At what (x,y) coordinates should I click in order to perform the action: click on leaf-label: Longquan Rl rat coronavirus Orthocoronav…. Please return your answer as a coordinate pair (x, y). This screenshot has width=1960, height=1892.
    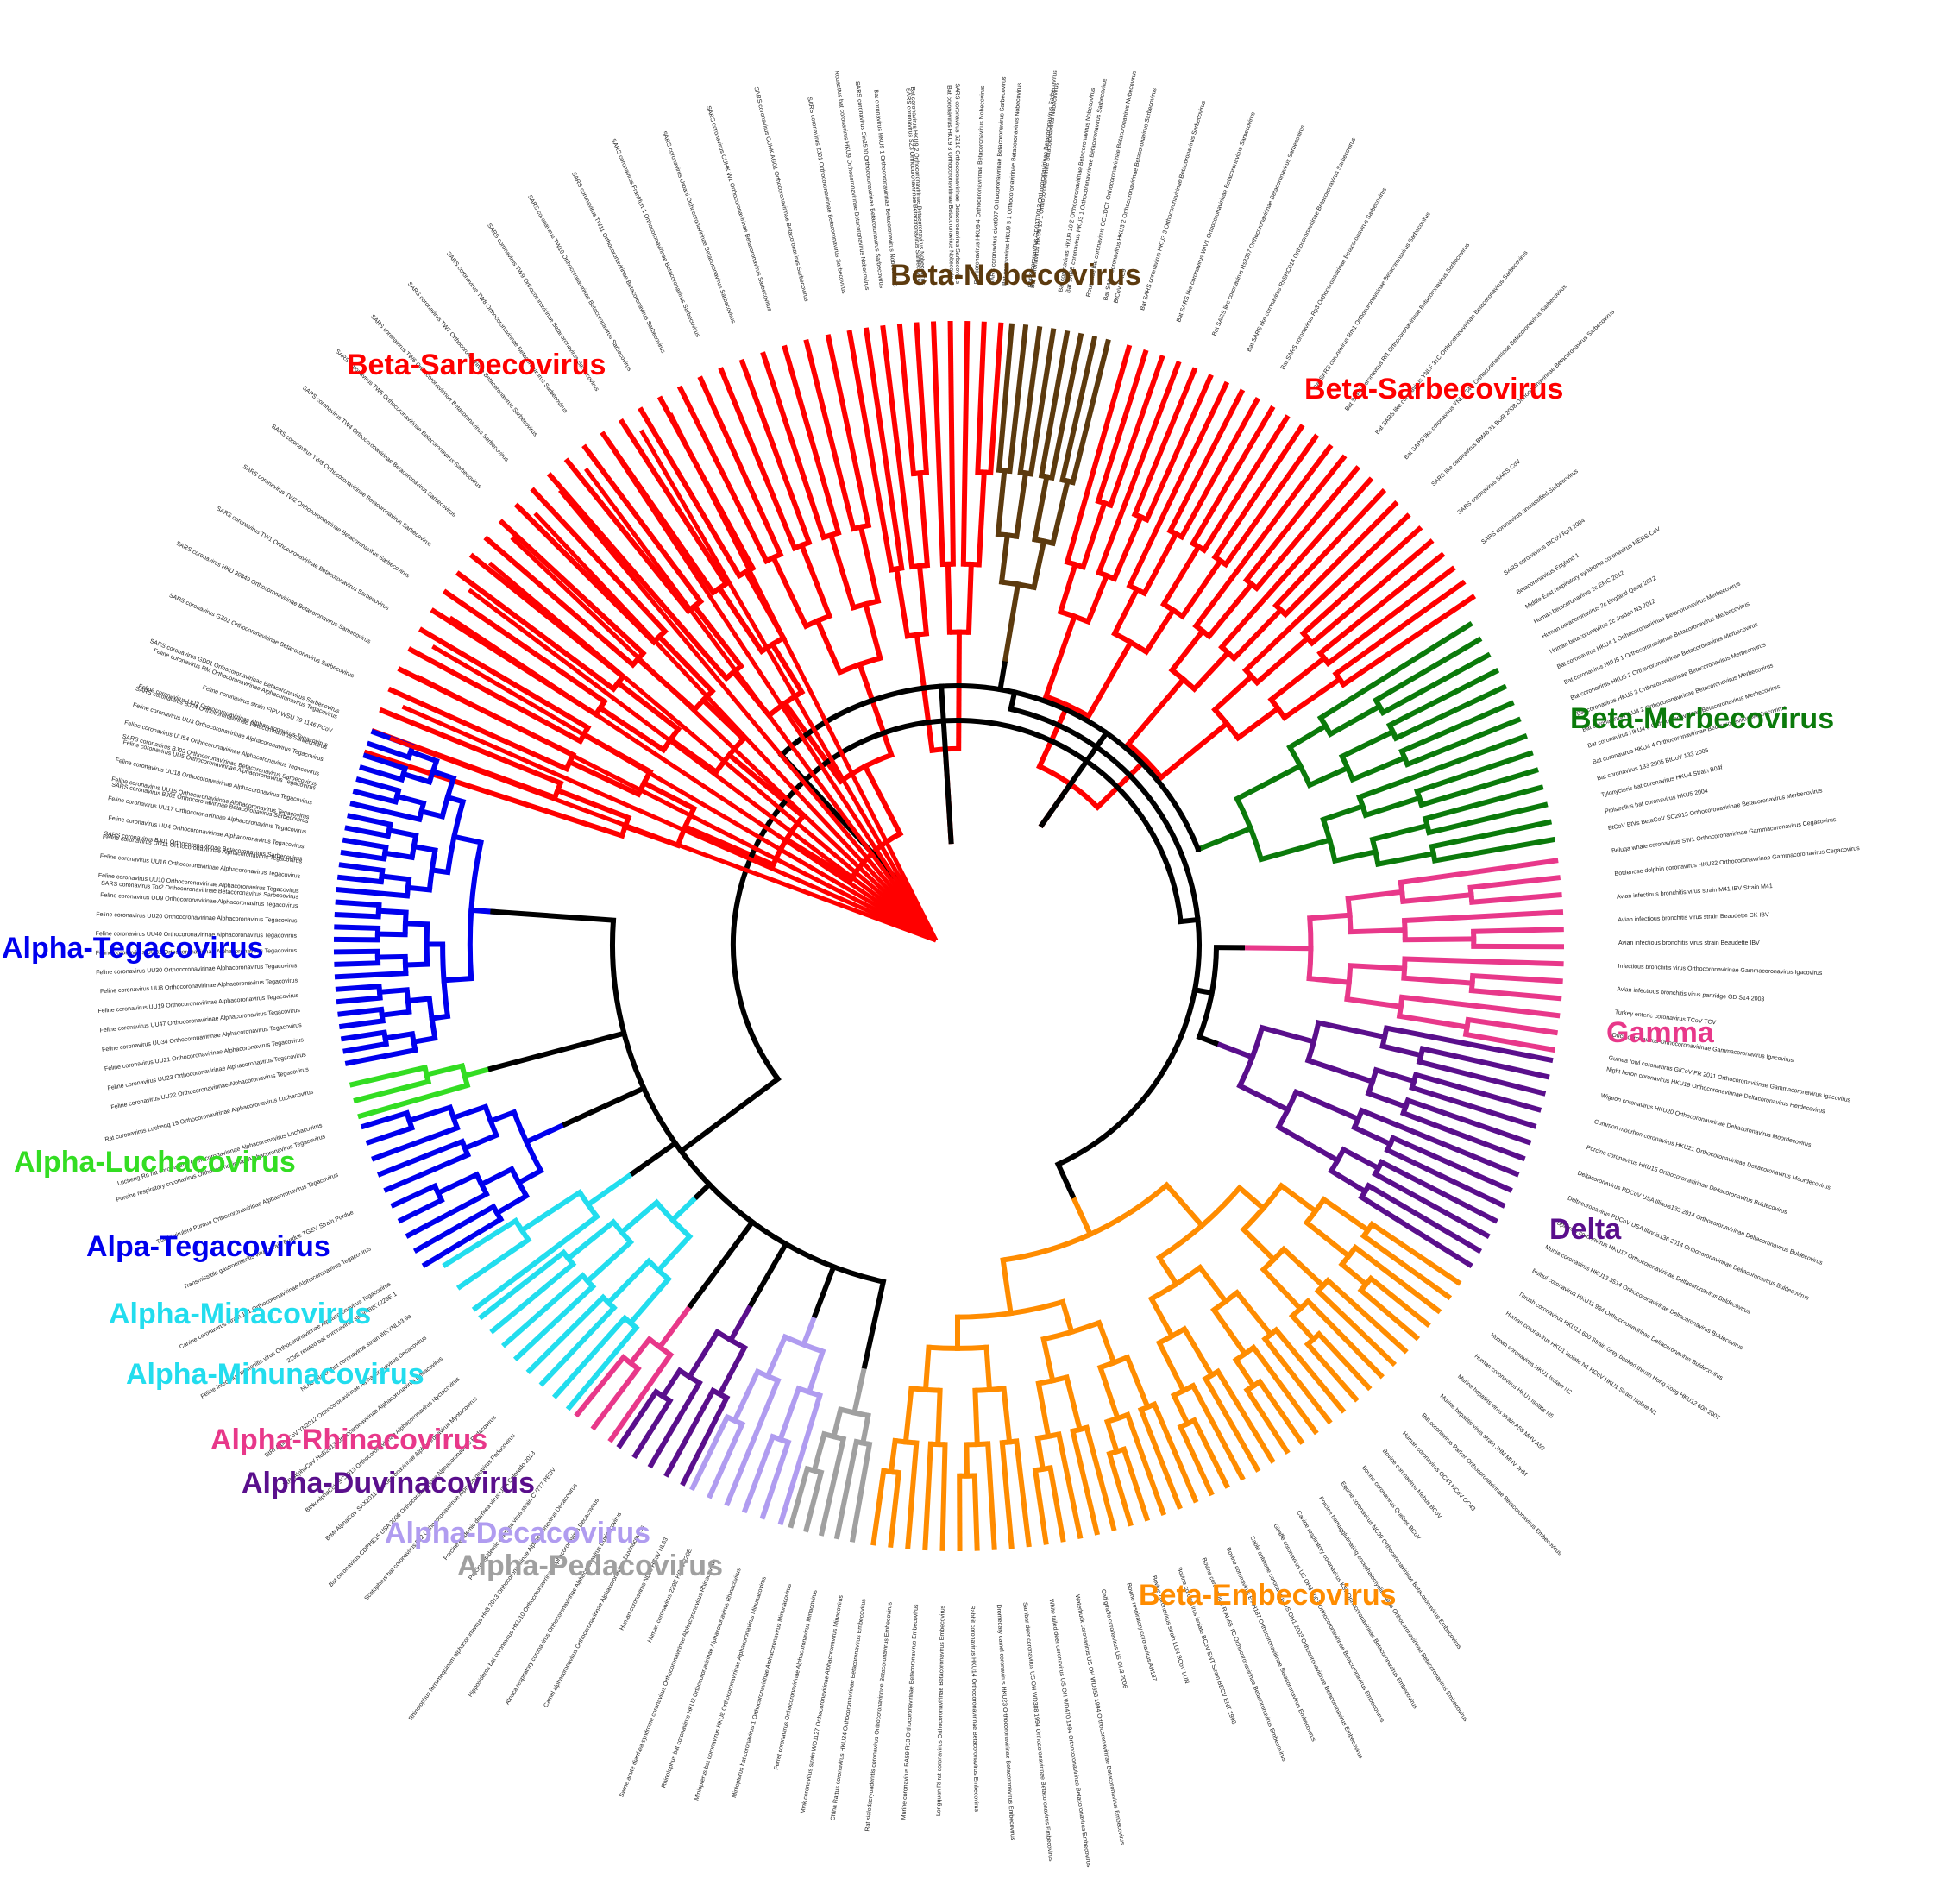
    Looking at the image, I should click on (941, 1711).